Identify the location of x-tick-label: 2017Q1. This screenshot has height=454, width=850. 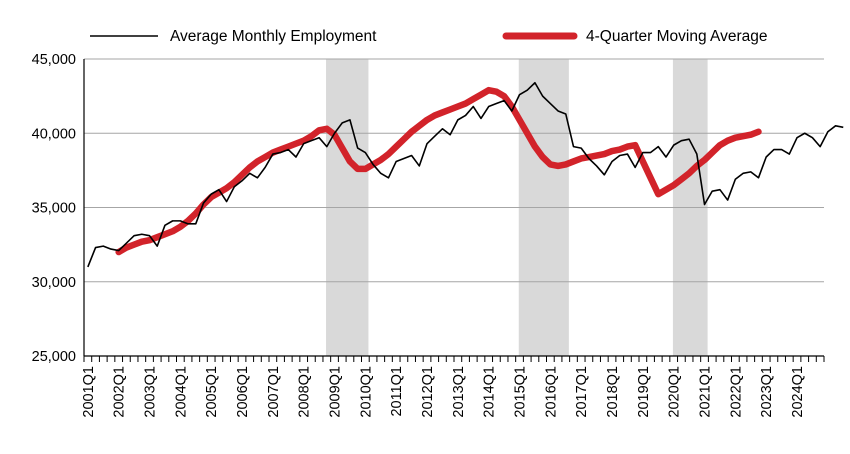
(582, 392).